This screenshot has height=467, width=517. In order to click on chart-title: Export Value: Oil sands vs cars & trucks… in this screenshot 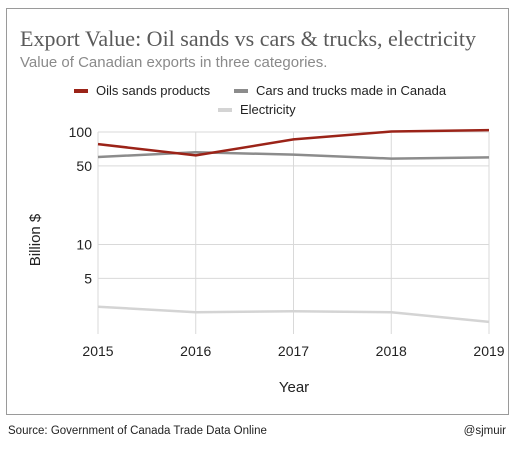, I will do `click(248, 38)`.